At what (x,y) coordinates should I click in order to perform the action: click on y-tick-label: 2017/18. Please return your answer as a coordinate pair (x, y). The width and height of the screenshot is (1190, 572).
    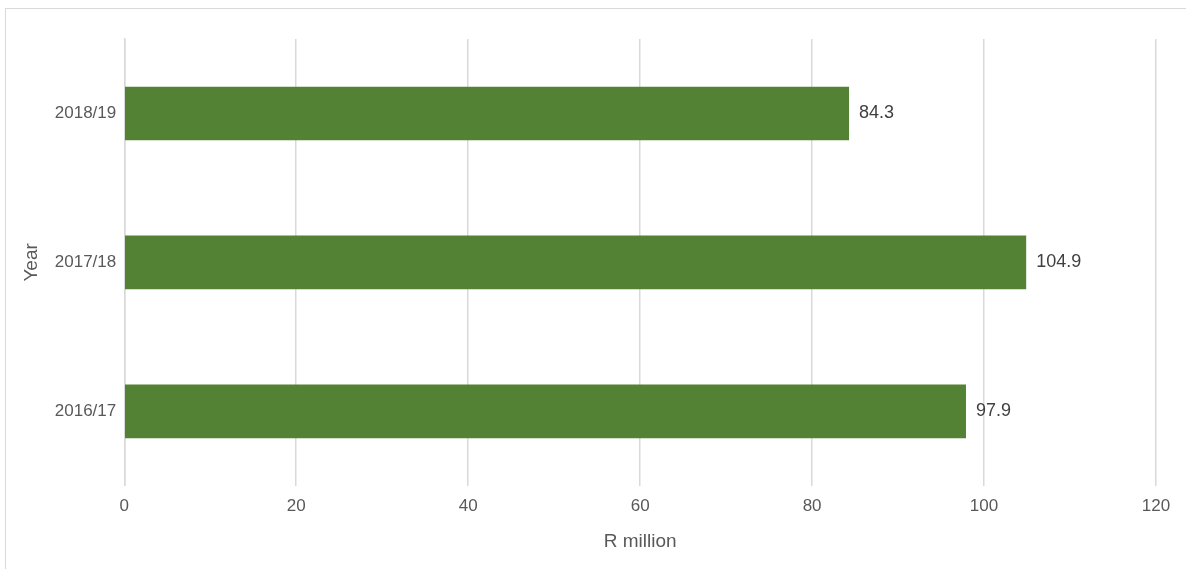
    Looking at the image, I should click on (85, 262).